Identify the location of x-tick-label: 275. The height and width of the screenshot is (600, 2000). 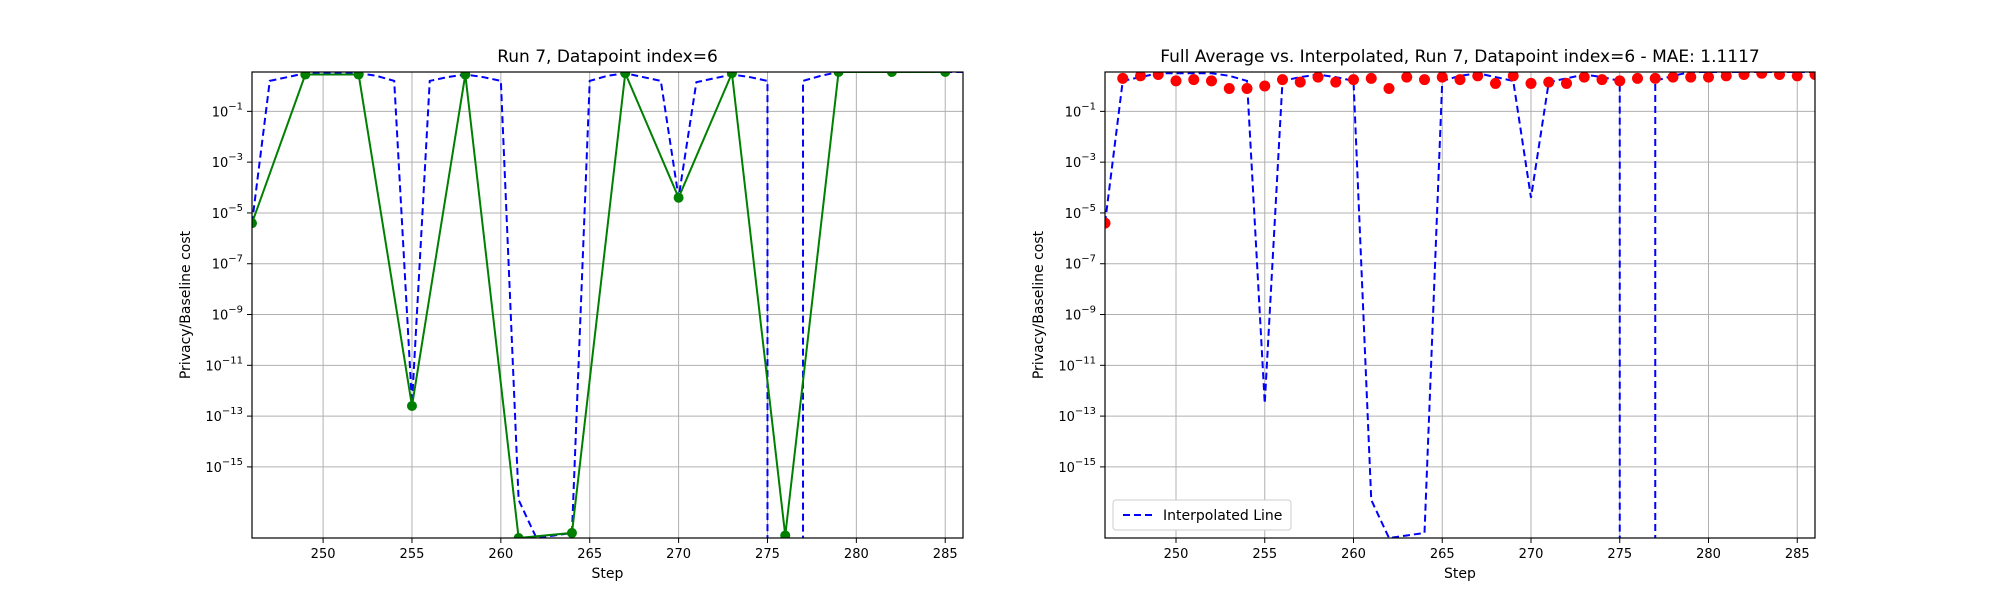
(1619, 554).